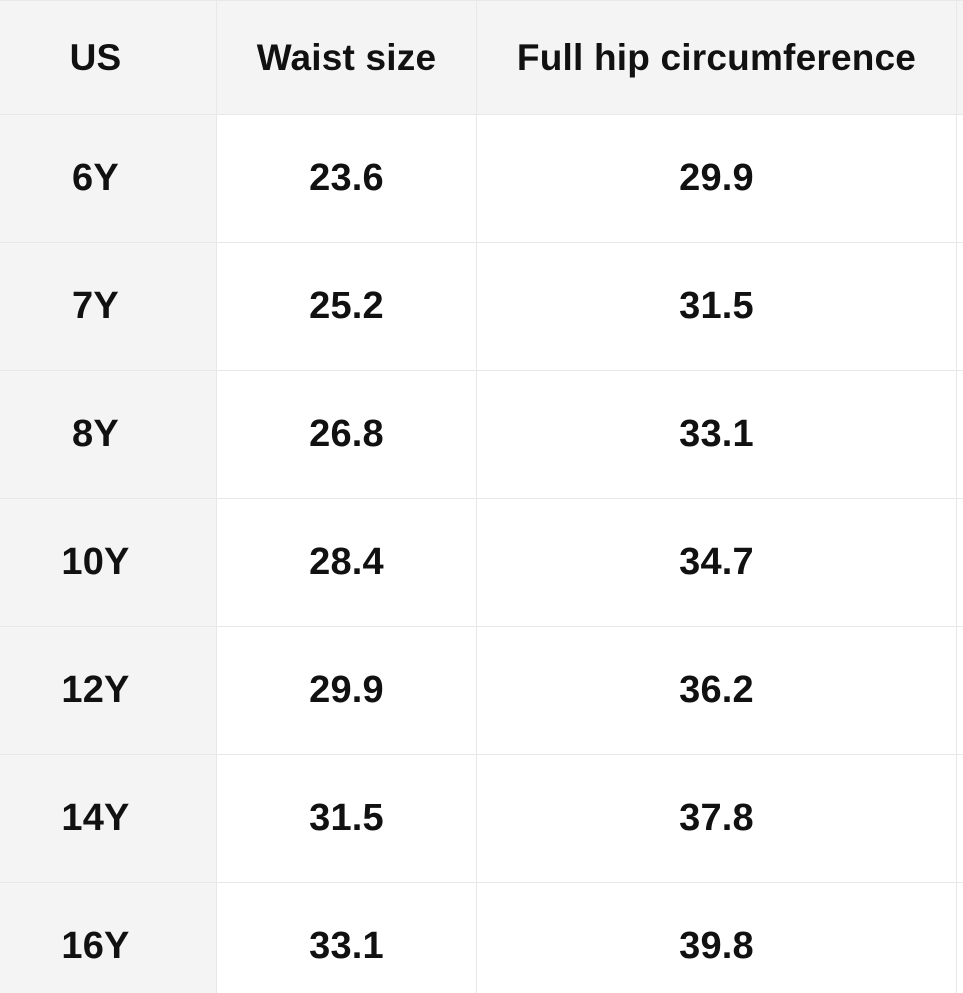 The height and width of the screenshot is (993, 963). I want to click on cell-us-size: 12Y, so click(108, 690).